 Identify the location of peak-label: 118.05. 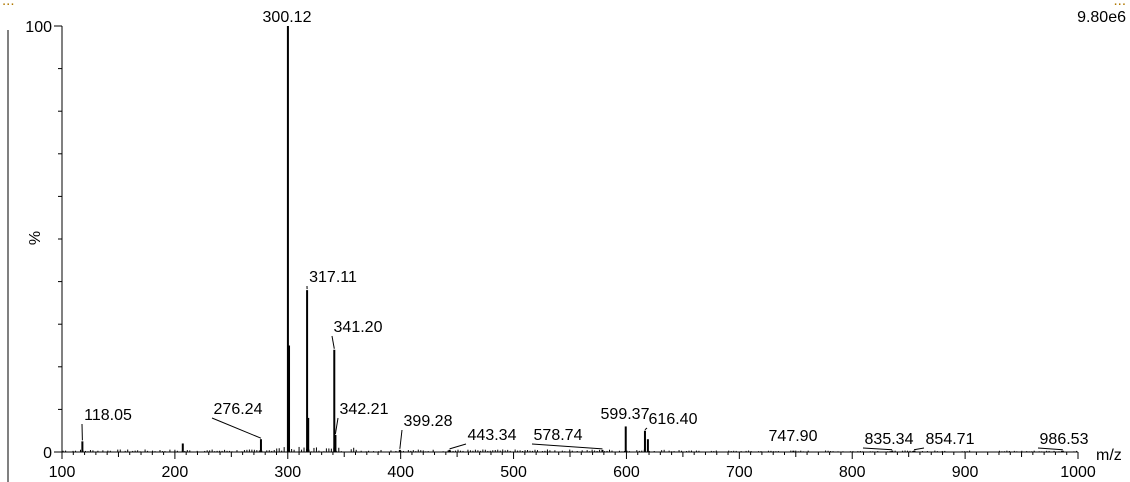
(108, 415).